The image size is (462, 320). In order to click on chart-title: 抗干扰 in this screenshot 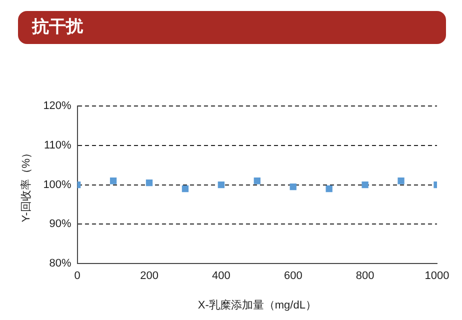, I will do `click(232, 27)`.